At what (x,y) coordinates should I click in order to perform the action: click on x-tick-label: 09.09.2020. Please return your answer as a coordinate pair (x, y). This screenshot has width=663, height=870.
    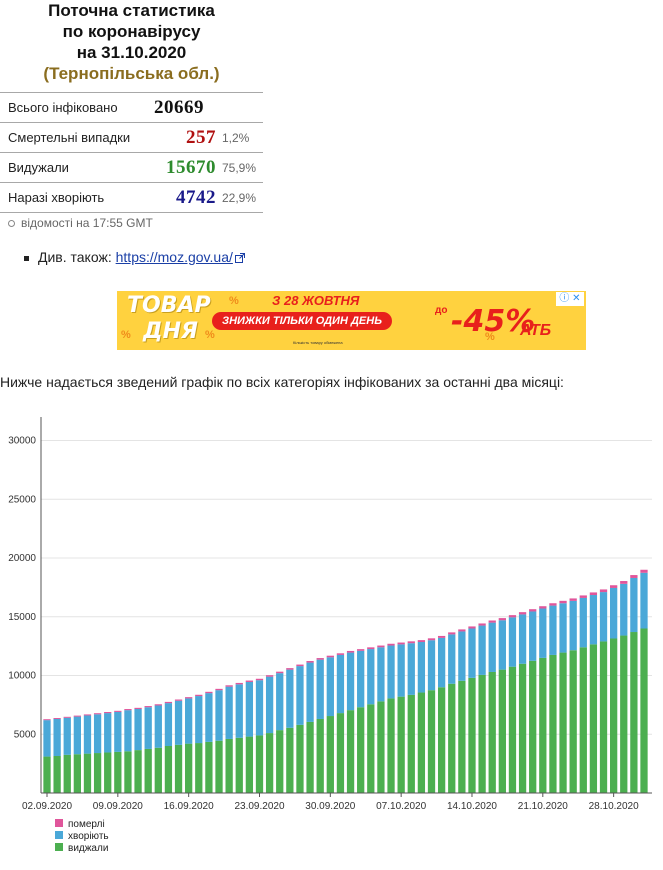
    Looking at the image, I should click on (118, 806).